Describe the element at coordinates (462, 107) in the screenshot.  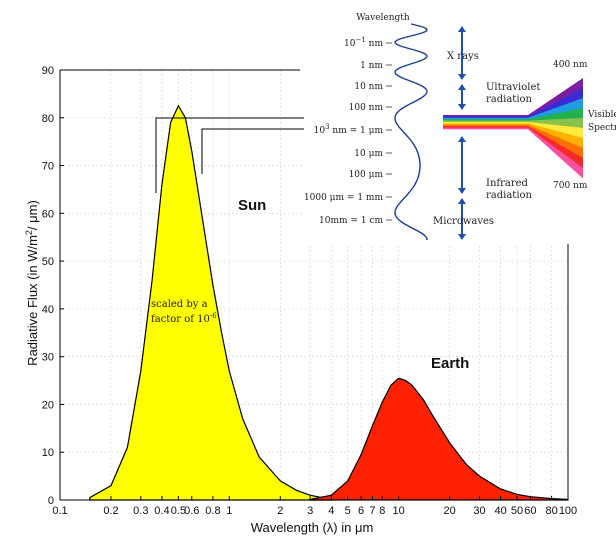
I see `uv-arrow-head-bottom` at that location.